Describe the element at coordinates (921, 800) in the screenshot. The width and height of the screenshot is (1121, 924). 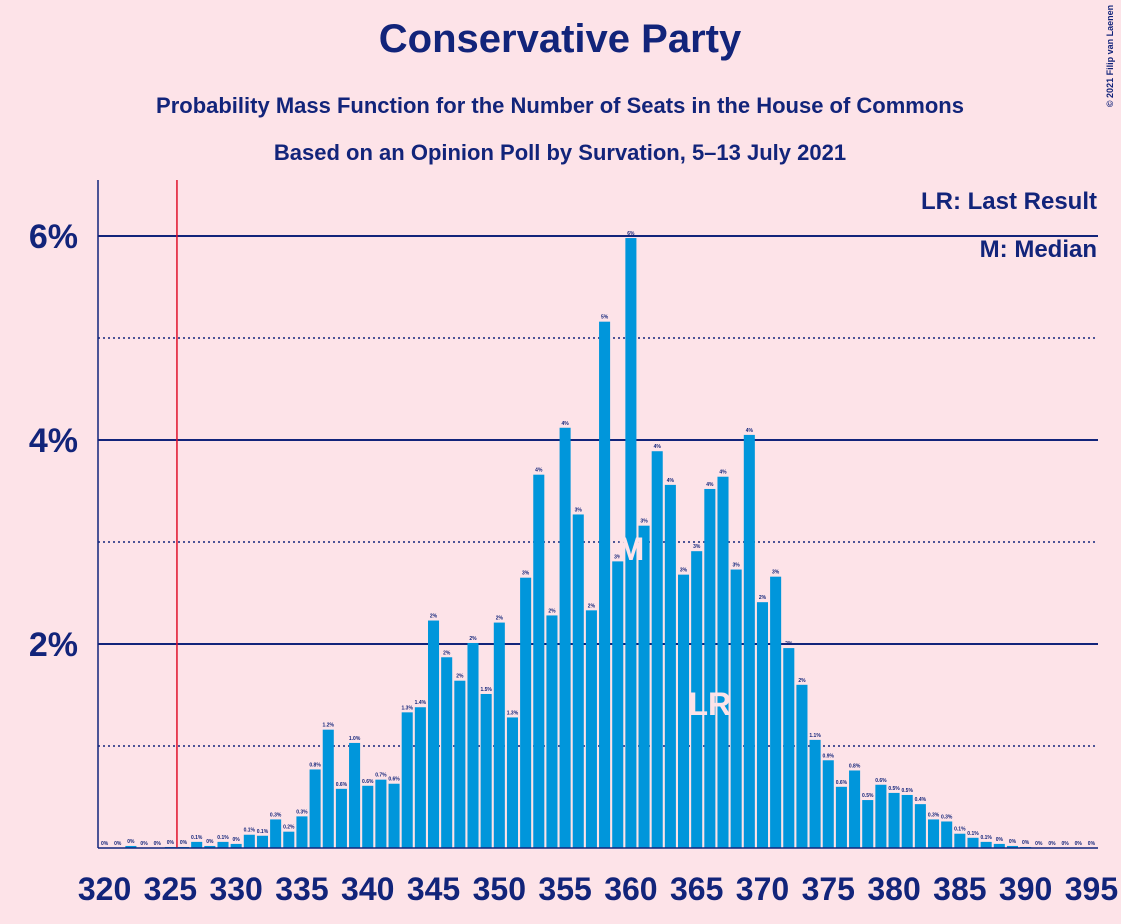
I see `value-label: 0.4%` at that location.